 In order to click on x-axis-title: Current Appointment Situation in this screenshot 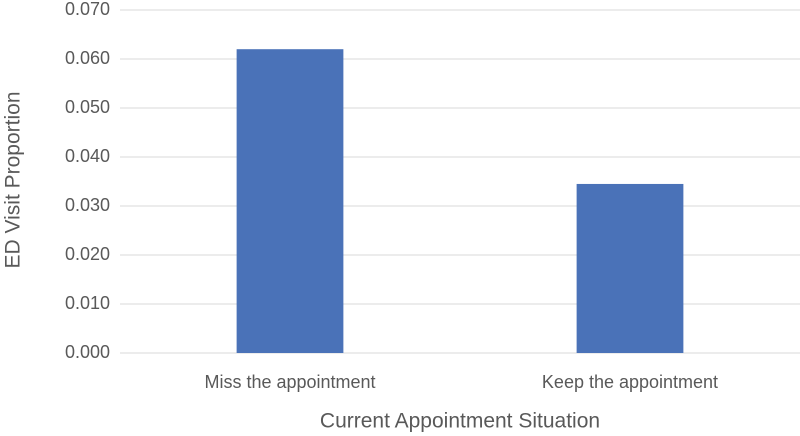, I will do `click(460, 421)`.